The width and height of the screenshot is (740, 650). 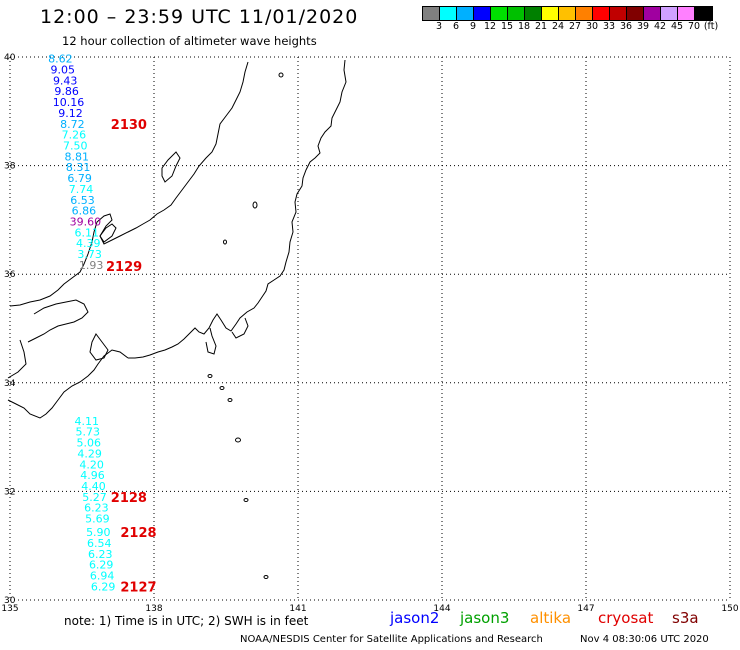 What do you see at coordinates (91, 265) in the screenshot?
I see `wave-height-value: 1.93` at bounding box center [91, 265].